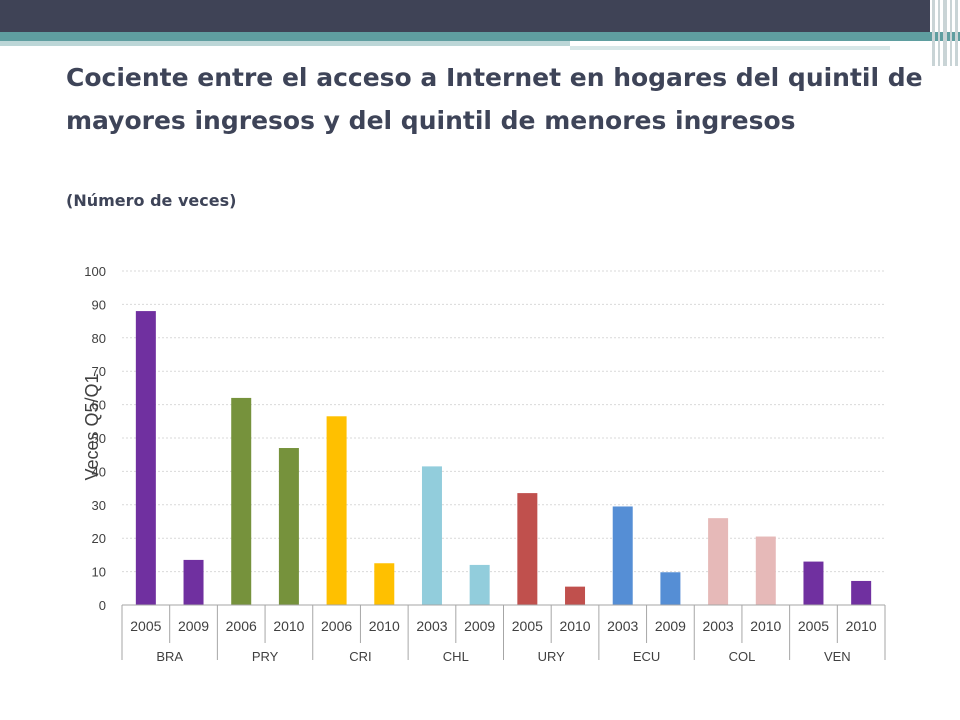 The width and height of the screenshot is (960, 720). Describe the element at coordinates (465, 16) in the screenshot. I see `header-bar` at that location.